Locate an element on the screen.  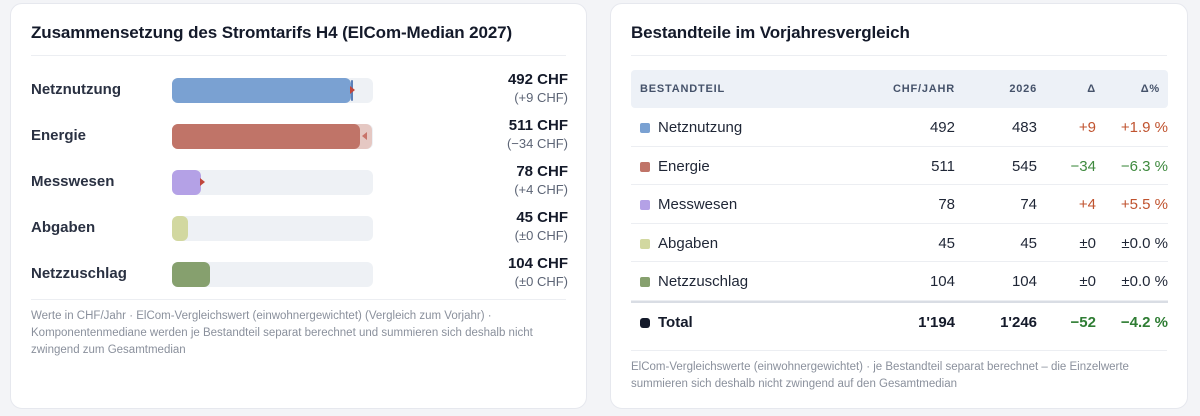
row-name: Abgaben is located at coordinates (688, 243).